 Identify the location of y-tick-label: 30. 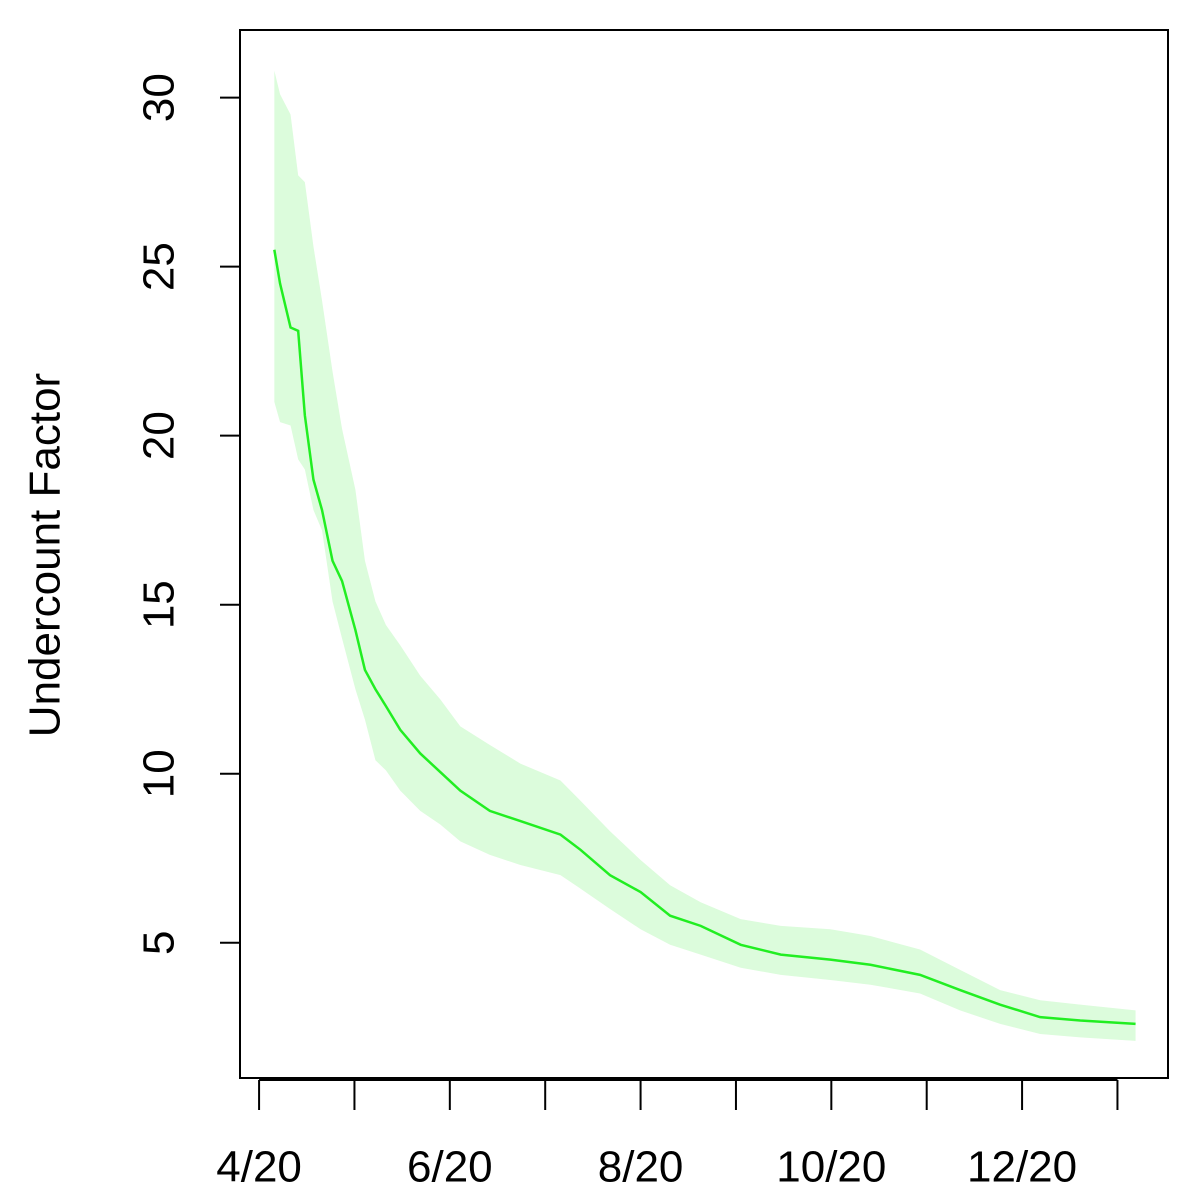
(159, 97).